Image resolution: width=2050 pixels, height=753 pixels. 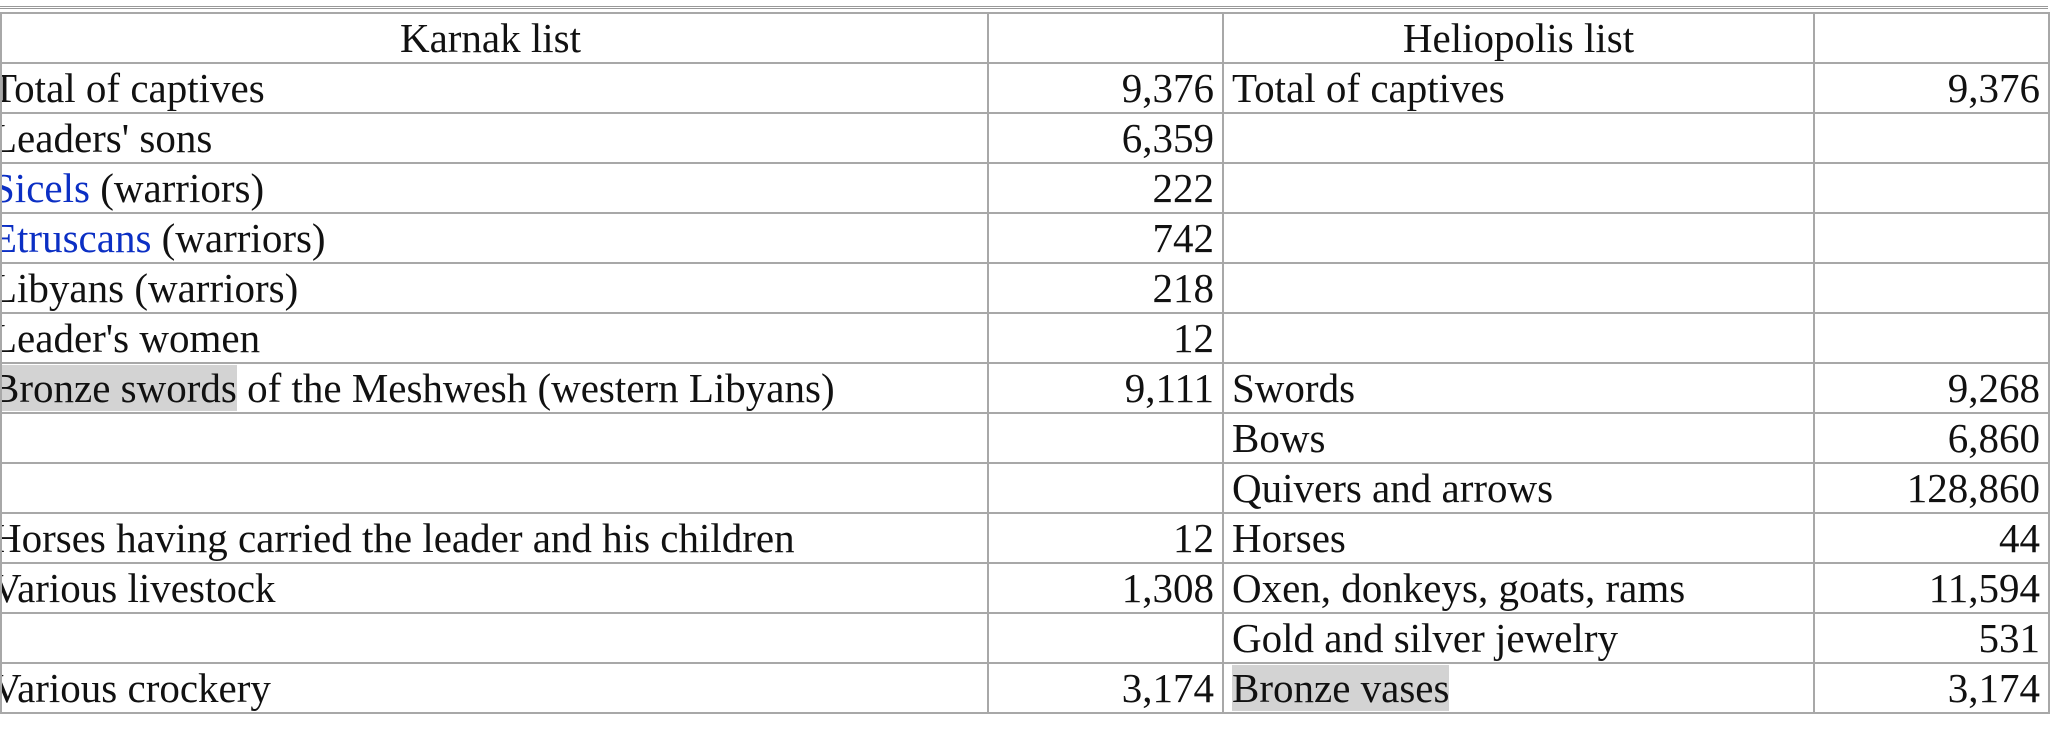 What do you see at coordinates (1425, 638) in the screenshot?
I see `cell-content: Gold and silver jewelry` at bounding box center [1425, 638].